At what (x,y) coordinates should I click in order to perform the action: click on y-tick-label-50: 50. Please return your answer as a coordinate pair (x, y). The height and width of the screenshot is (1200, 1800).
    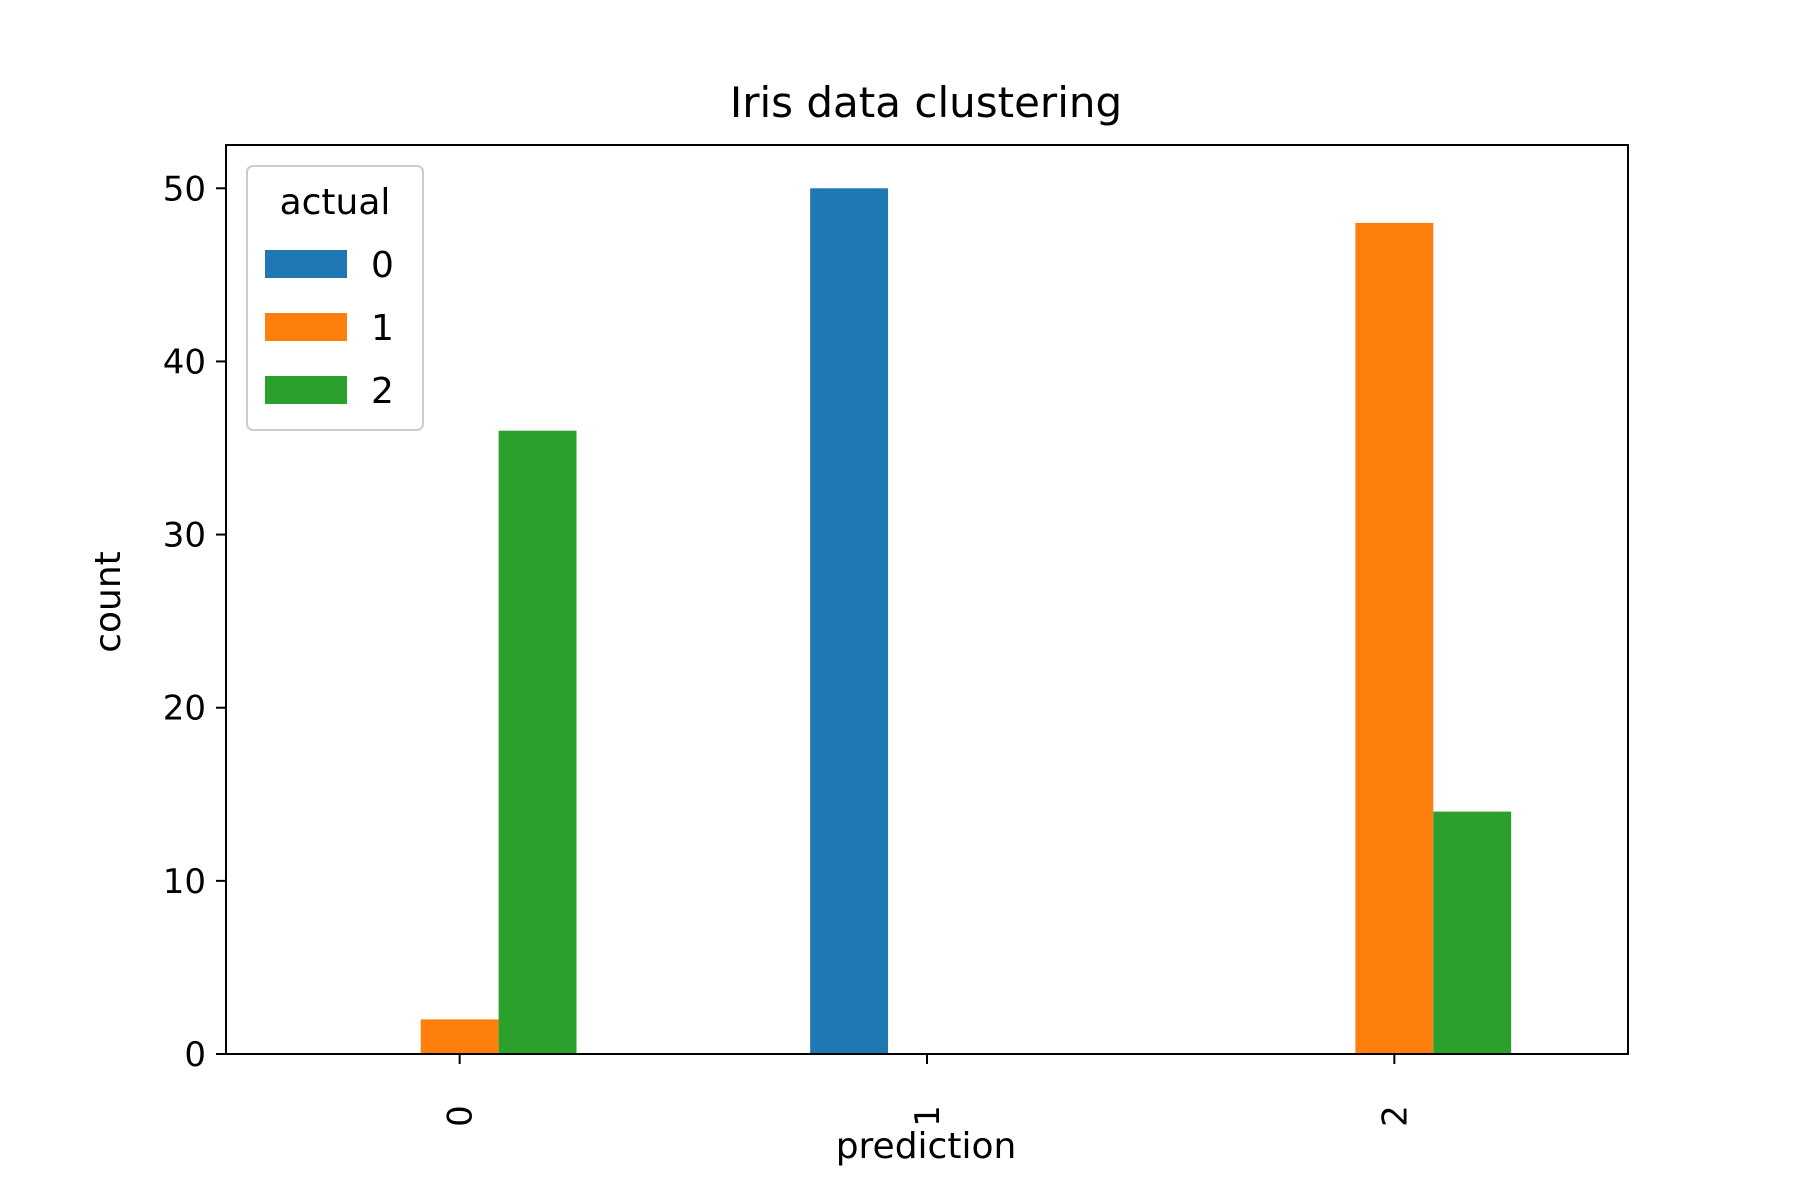
    Looking at the image, I should click on (184, 189).